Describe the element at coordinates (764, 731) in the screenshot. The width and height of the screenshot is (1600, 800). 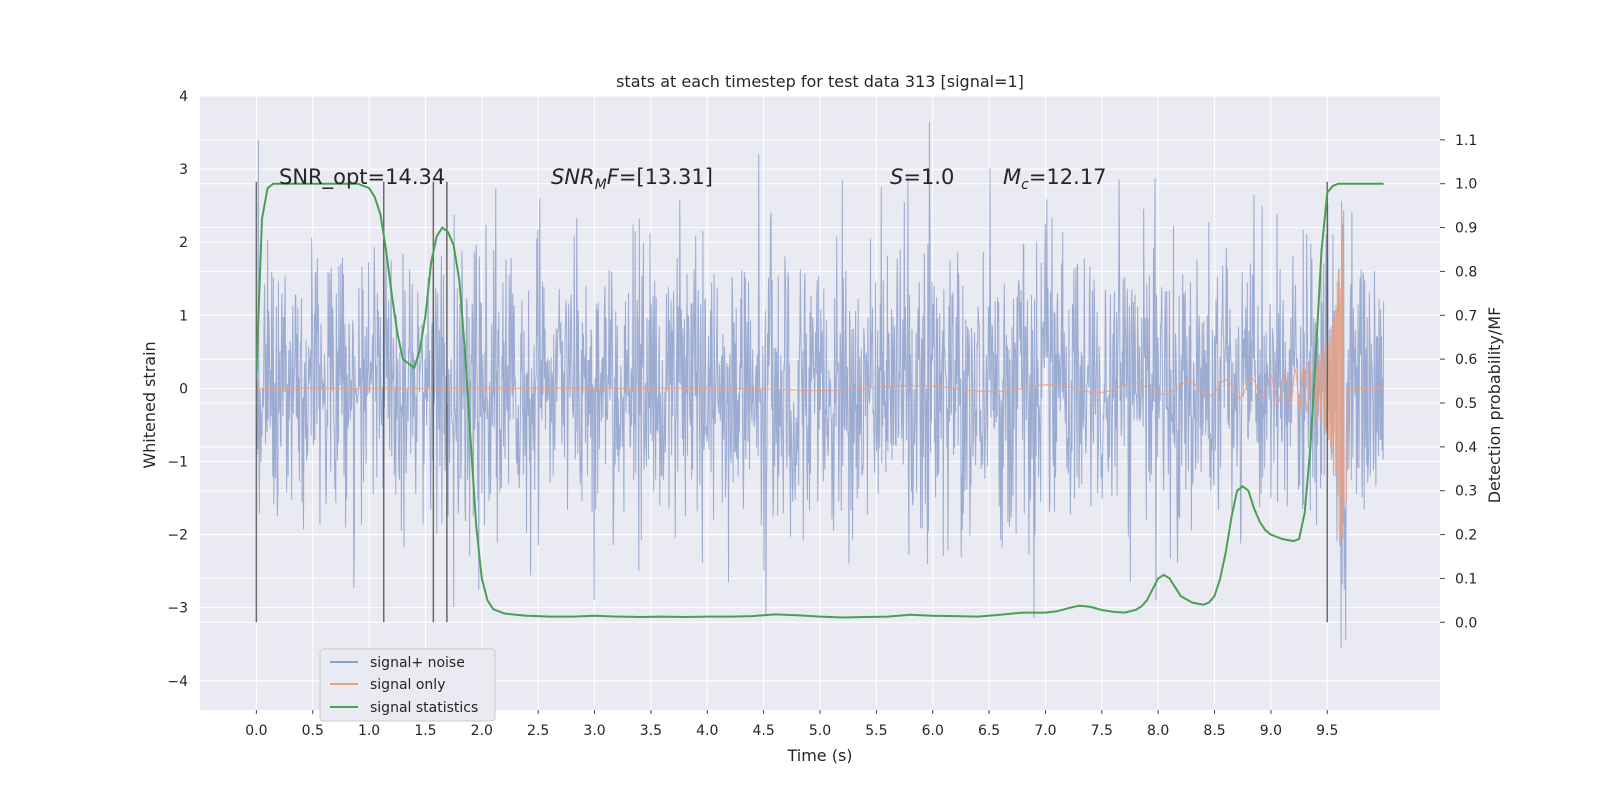
I see `x-tick-label: 4.5` at that location.